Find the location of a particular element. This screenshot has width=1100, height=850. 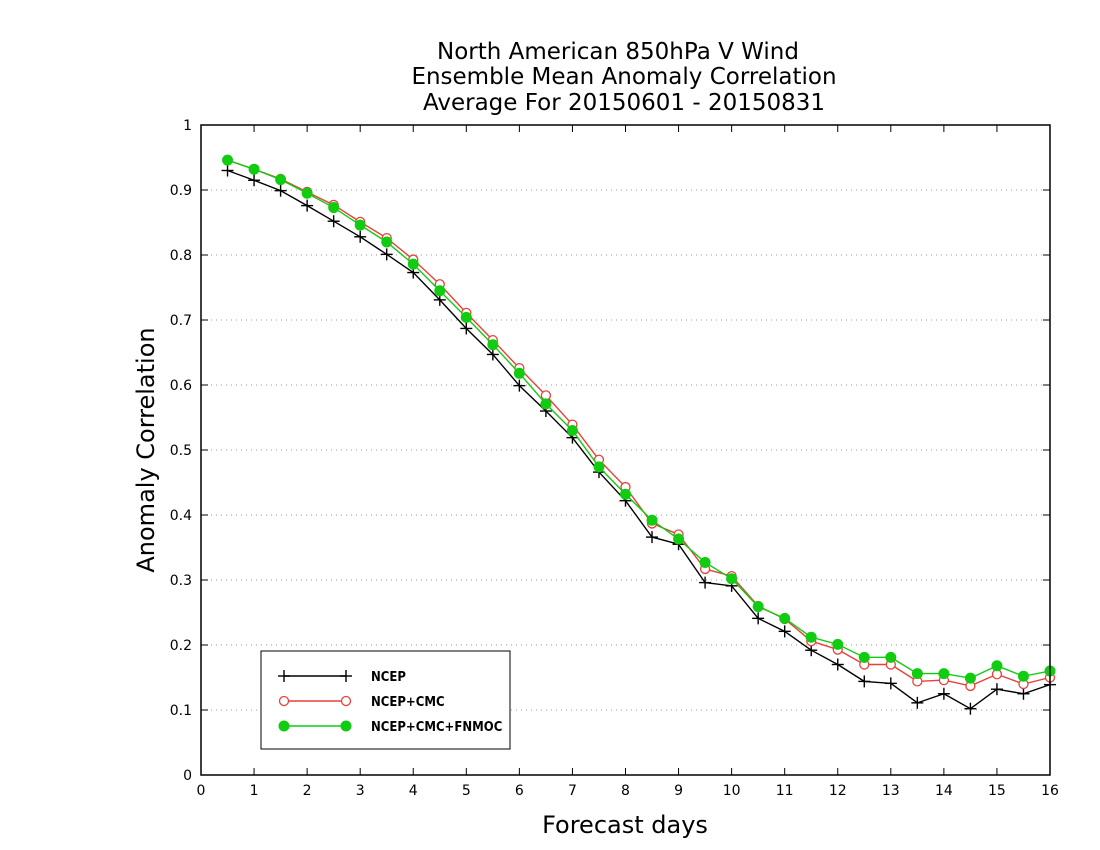

y-tick-label: 1 is located at coordinates (187, 126).